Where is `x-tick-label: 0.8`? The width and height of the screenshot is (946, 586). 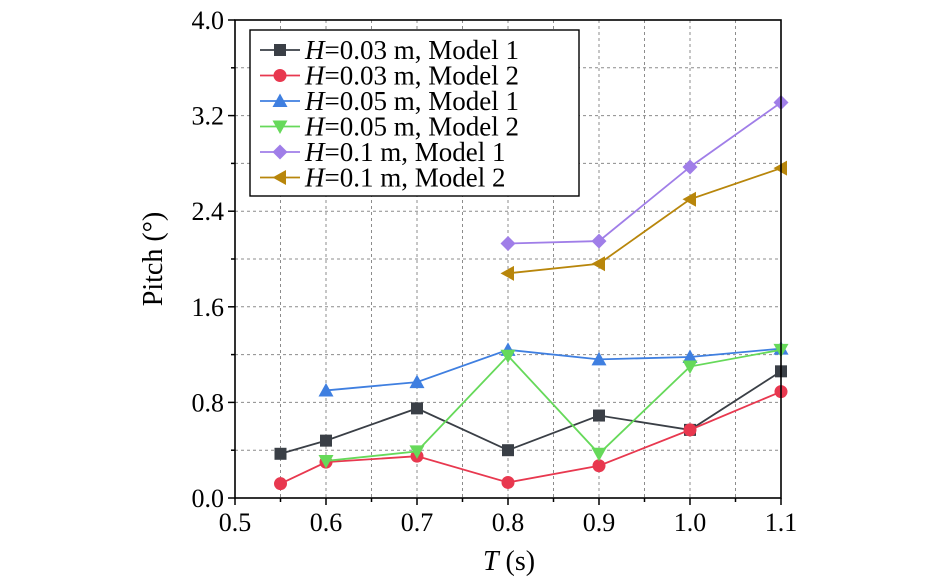
x-tick-label: 0.8 is located at coordinates (508, 522).